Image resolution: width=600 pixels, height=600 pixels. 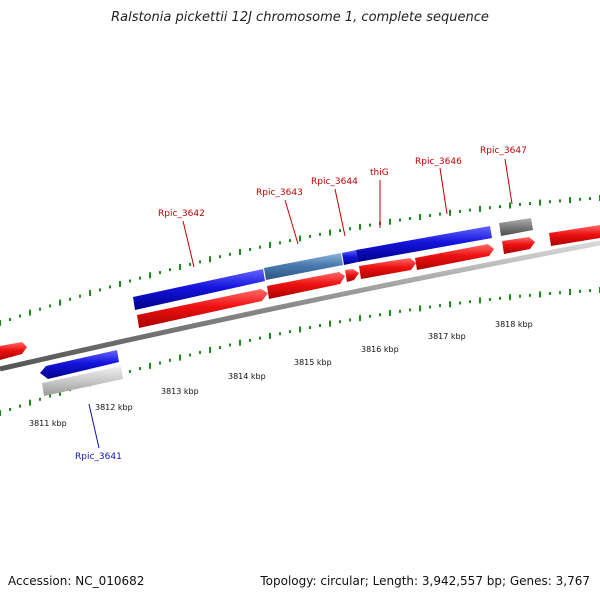 I want to click on gene-rpic-3641-light, so click(x=82, y=381).